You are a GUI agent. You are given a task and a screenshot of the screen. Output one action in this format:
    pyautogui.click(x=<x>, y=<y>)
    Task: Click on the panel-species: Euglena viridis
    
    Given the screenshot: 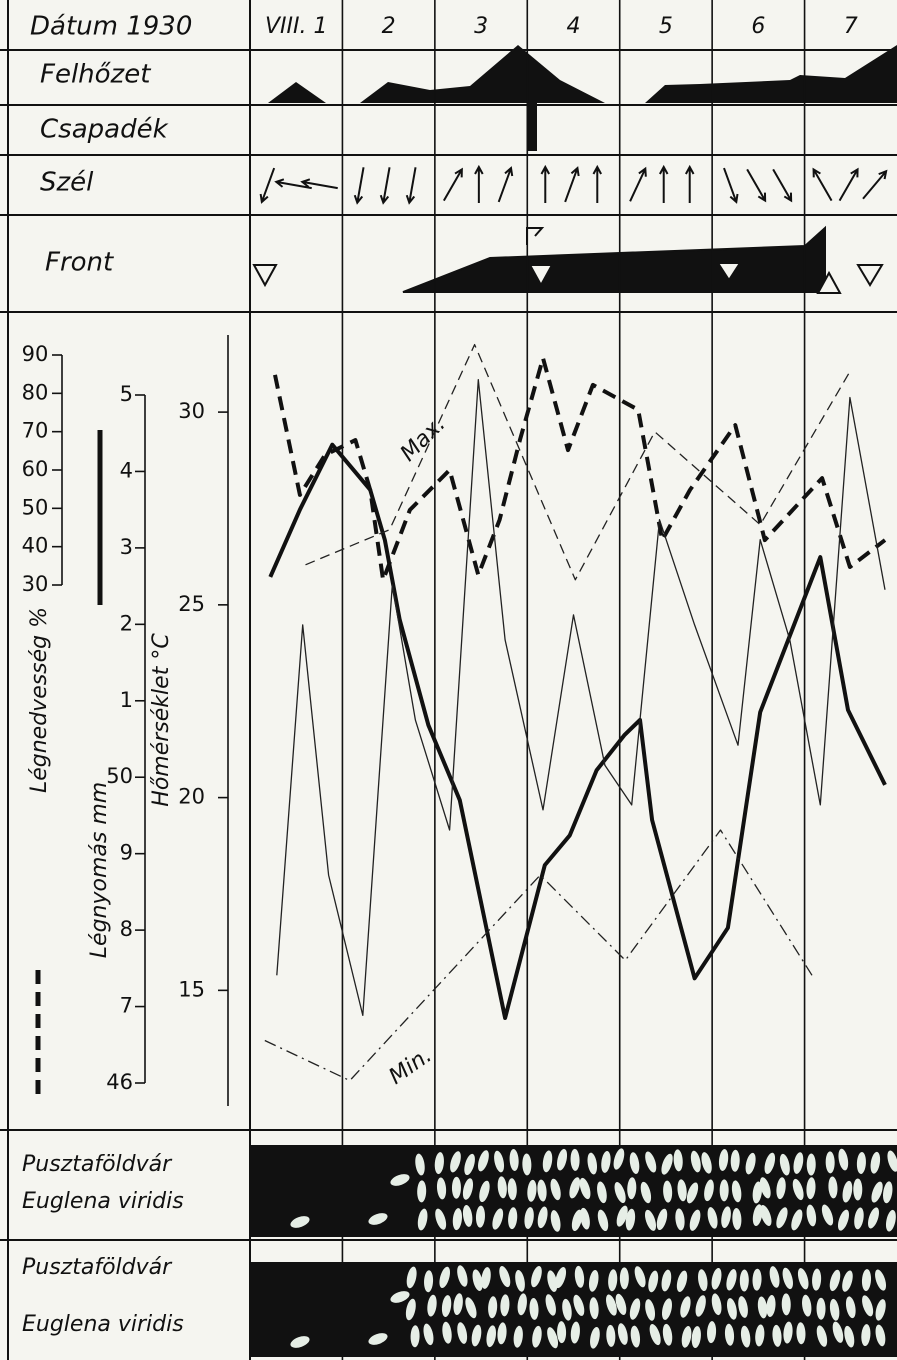 What is the action you would take?
    pyautogui.click(x=103, y=1324)
    